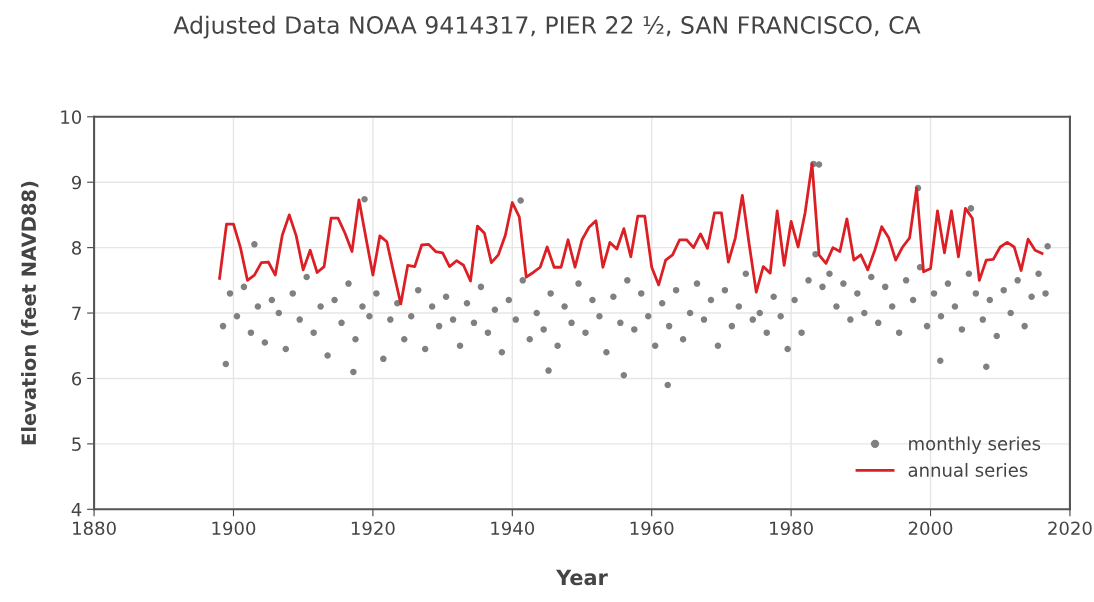  What do you see at coordinates (76, 444) in the screenshot?
I see `y-tick-label: 5` at bounding box center [76, 444].